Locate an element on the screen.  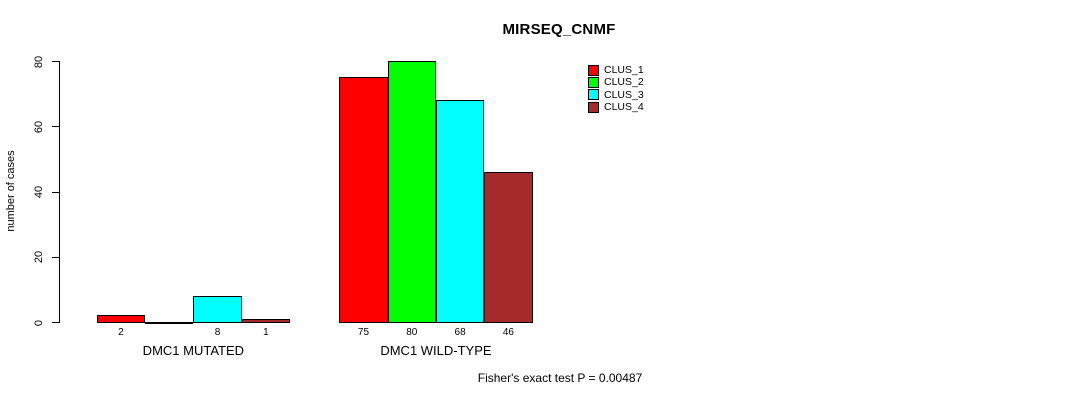
y-tick-label: 0 is located at coordinates (39, 322).